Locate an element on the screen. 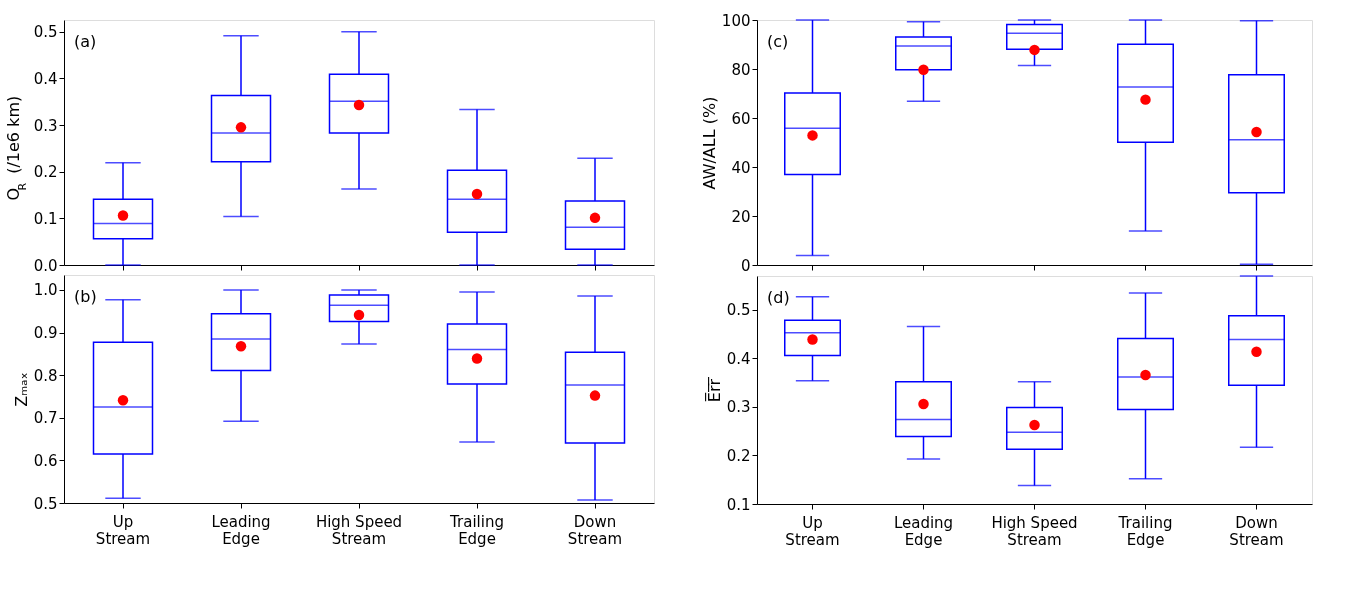  y-axis-title: Zₘₐₓ is located at coordinates (21, 389).